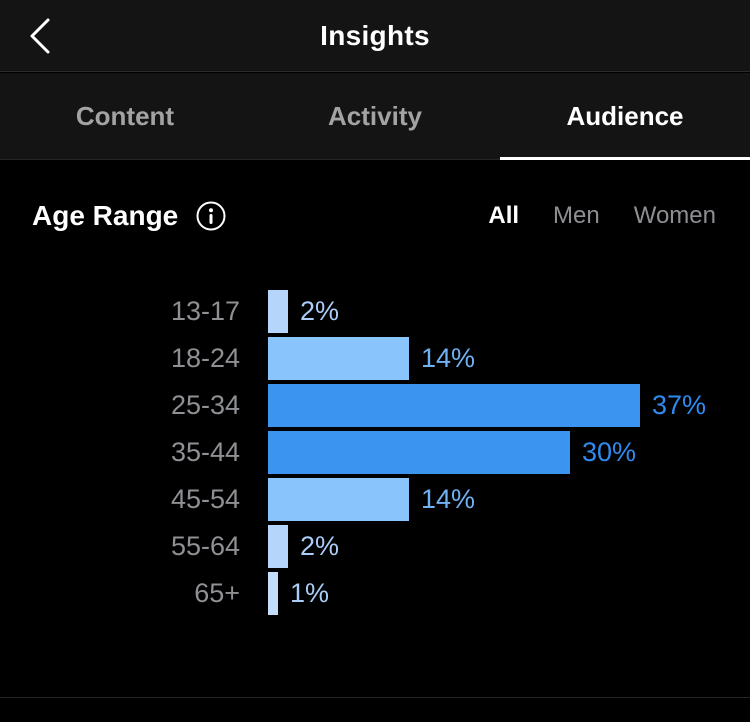 Image resolution: width=750 pixels, height=722 pixels. I want to click on chart-row: 25-34 37%, so click(375, 405).